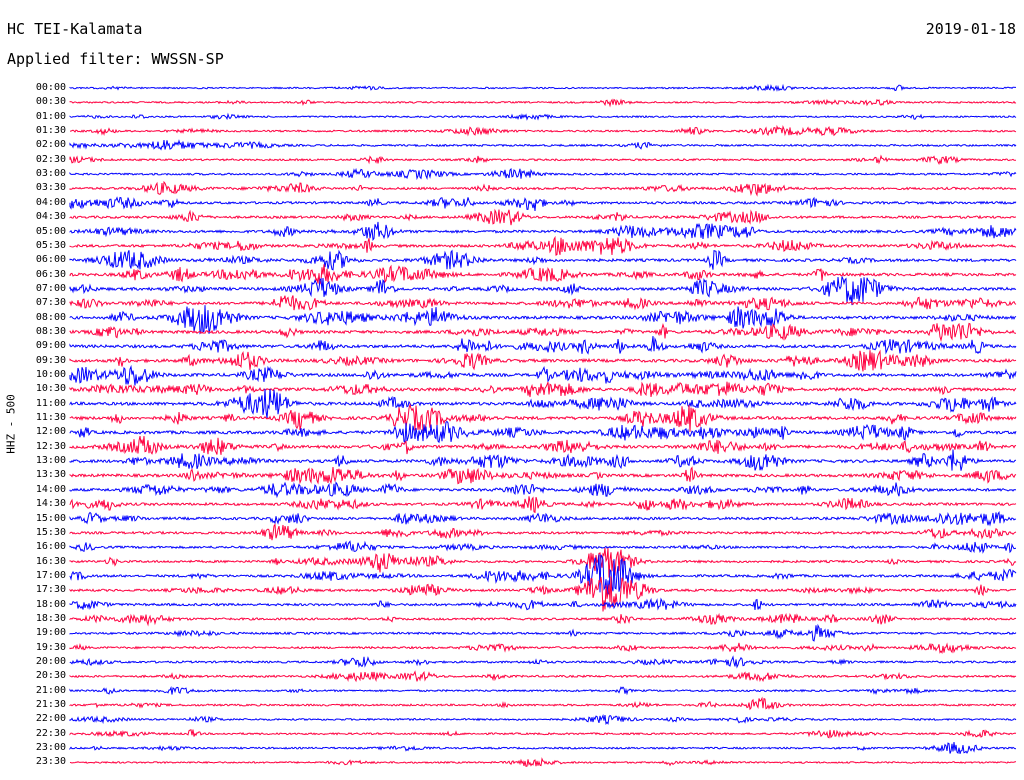 The image size is (1024, 780). What do you see at coordinates (50, 446) in the screenshot?
I see `time-label: 12:30` at bounding box center [50, 446].